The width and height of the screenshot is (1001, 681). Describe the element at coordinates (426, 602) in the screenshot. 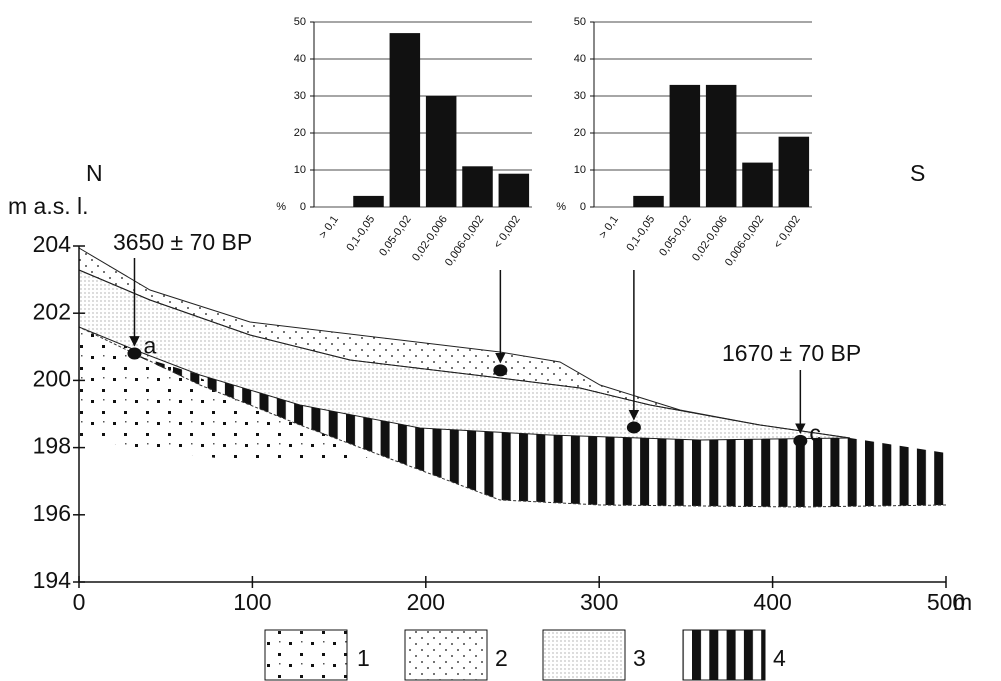

I see `x-tick-label: 200` at that location.